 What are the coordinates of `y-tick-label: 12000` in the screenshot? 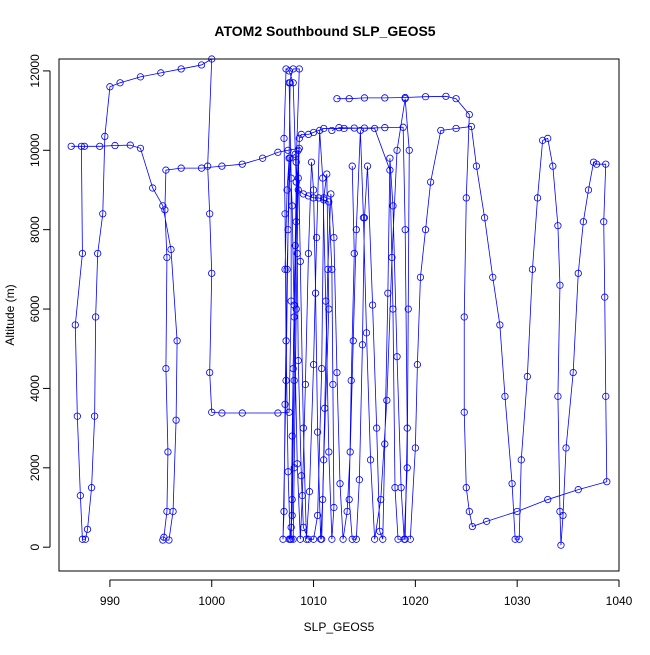 It's located at (35, 71).